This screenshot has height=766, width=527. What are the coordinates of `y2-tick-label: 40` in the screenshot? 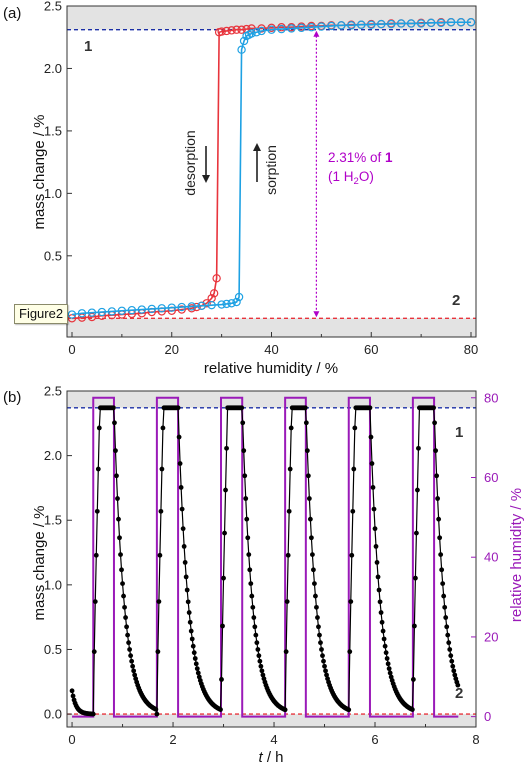 It's located at (491, 557).